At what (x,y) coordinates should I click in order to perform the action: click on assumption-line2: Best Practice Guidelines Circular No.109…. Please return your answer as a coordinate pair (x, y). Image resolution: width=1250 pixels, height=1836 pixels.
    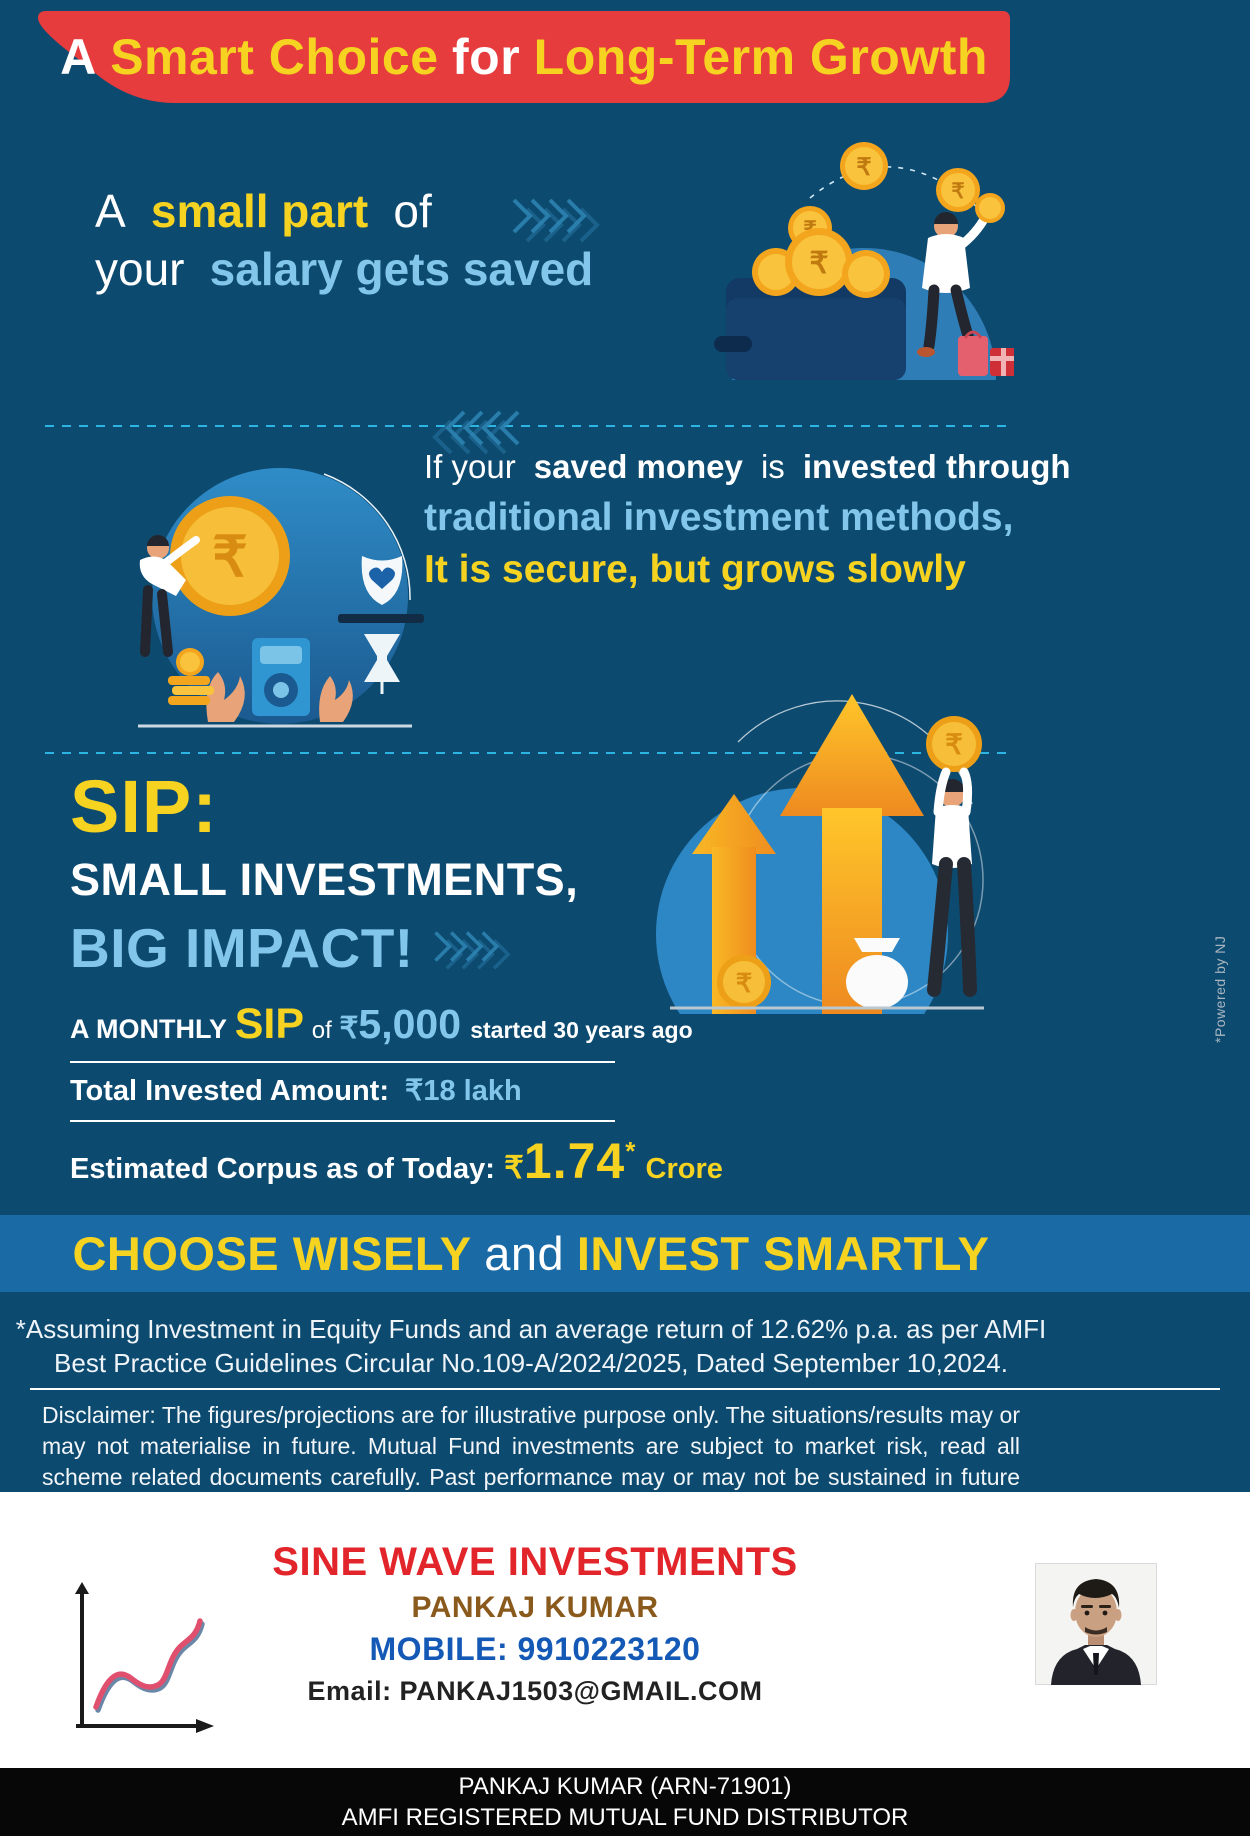
    Looking at the image, I should click on (531, 1363).